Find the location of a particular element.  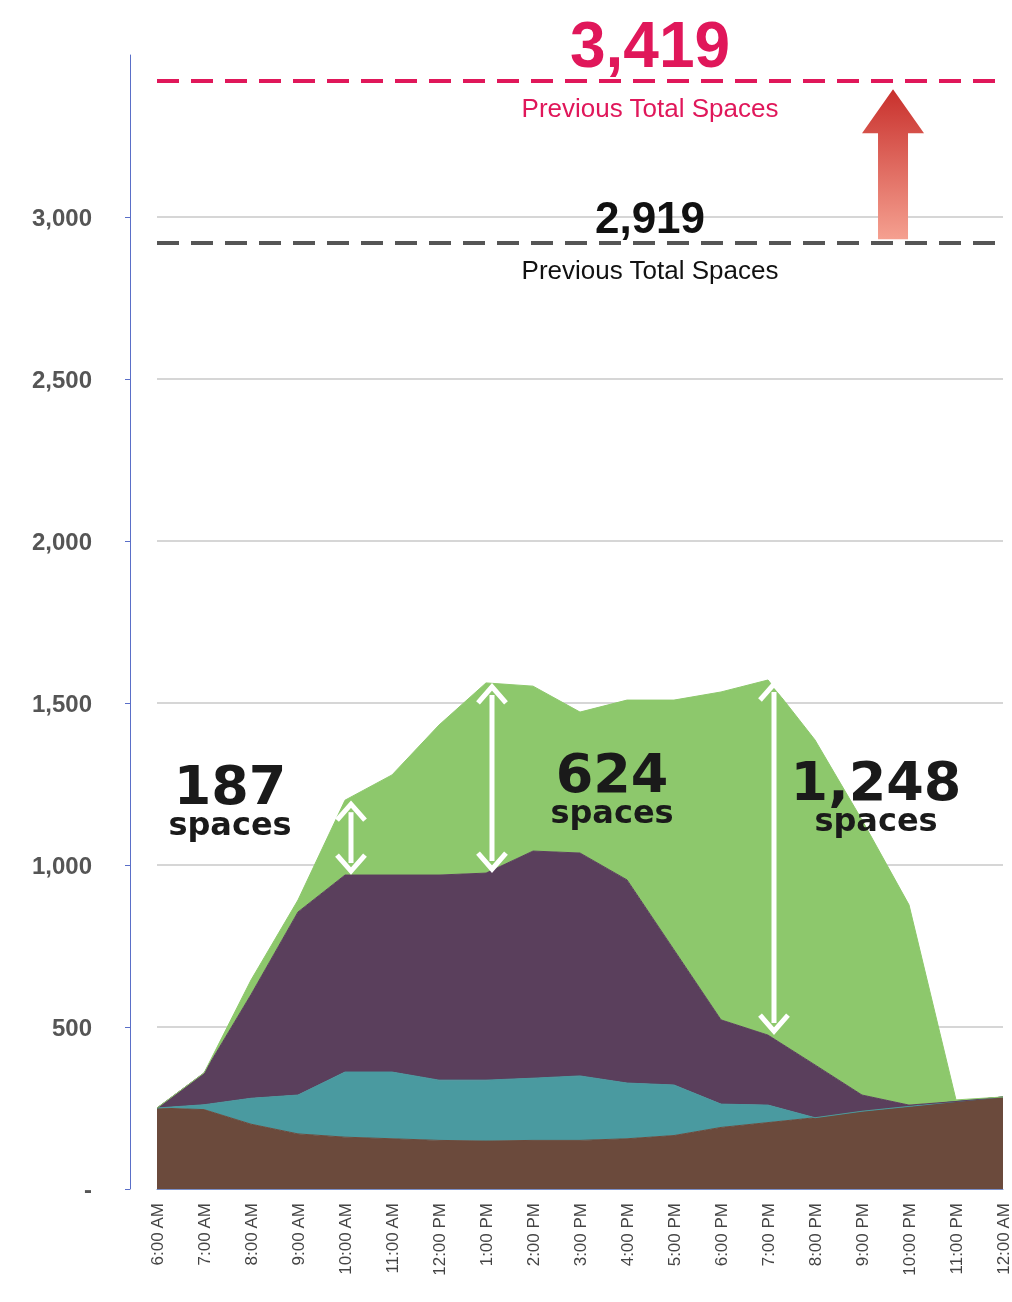

x-tick-label: 7:00 PM is located at coordinates (768, 1235).